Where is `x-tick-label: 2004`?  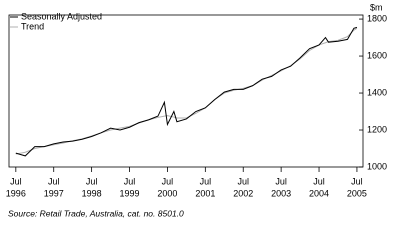 x-tick-label: 2004 is located at coordinates (319, 193).